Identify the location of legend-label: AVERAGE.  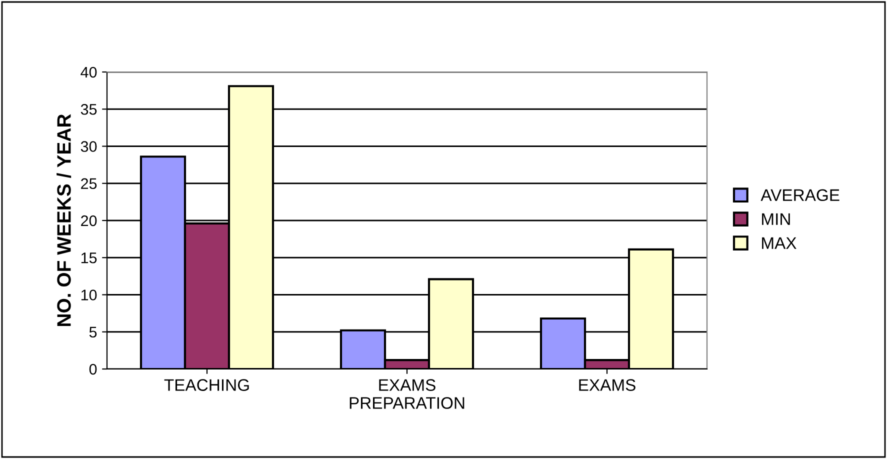
(800, 195).